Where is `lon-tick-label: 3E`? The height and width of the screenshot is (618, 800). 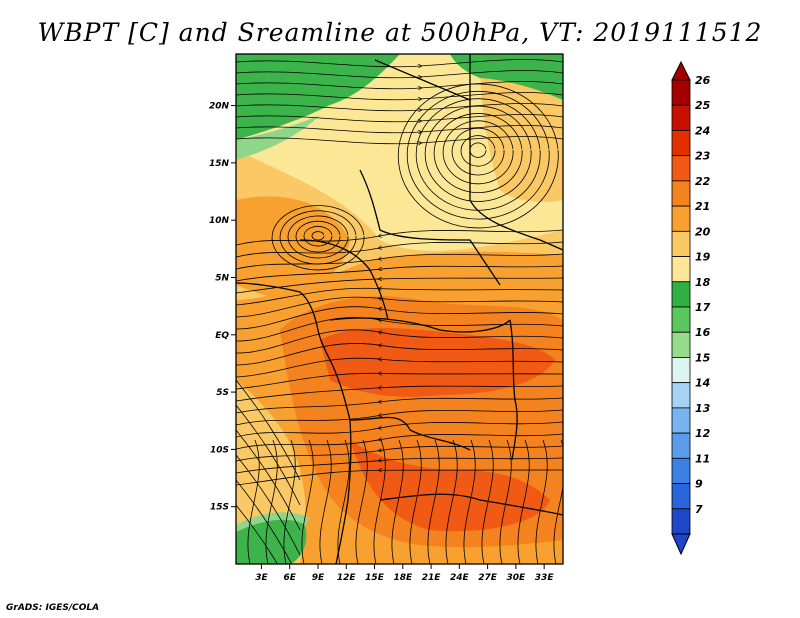 lon-tick-label: 3E is located at coordinates (261, 578).